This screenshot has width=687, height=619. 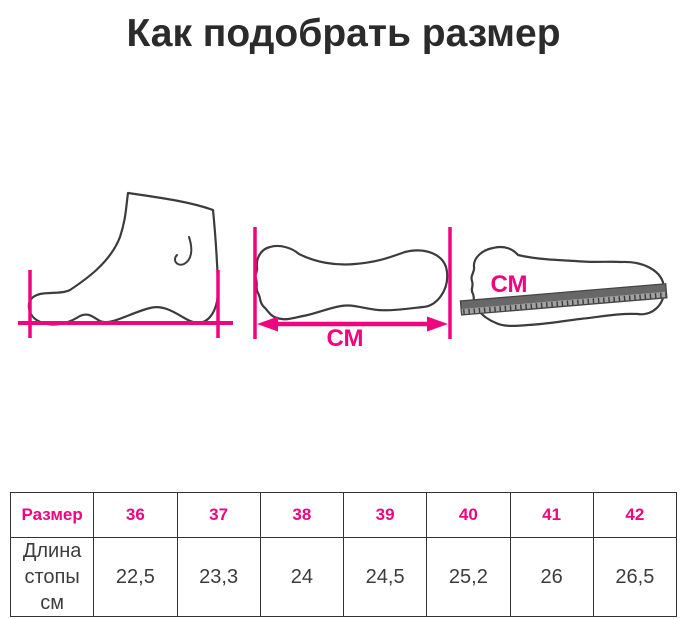 What do you see at coordinates (551, 577) in the screenshot?
I see `length-cell: 26` at bounding box center [551, 577].